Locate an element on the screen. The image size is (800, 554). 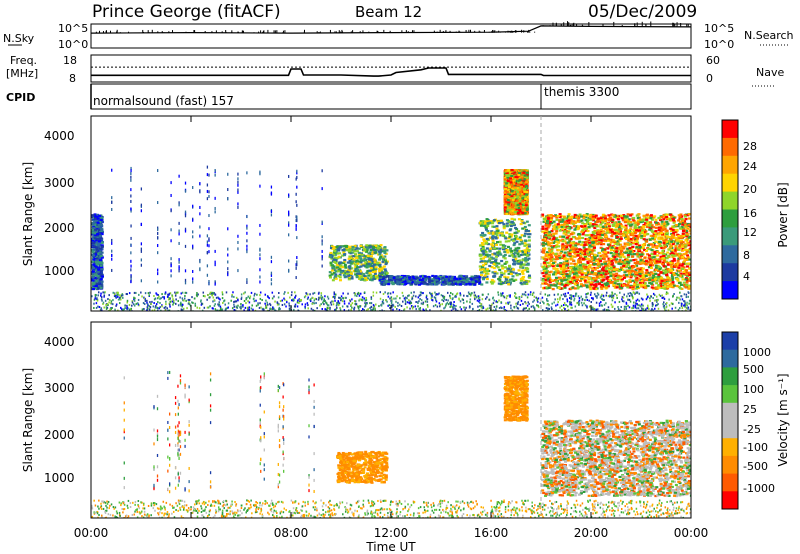
nave-tick-bottom: 0 is located at coordinates (709, 78).